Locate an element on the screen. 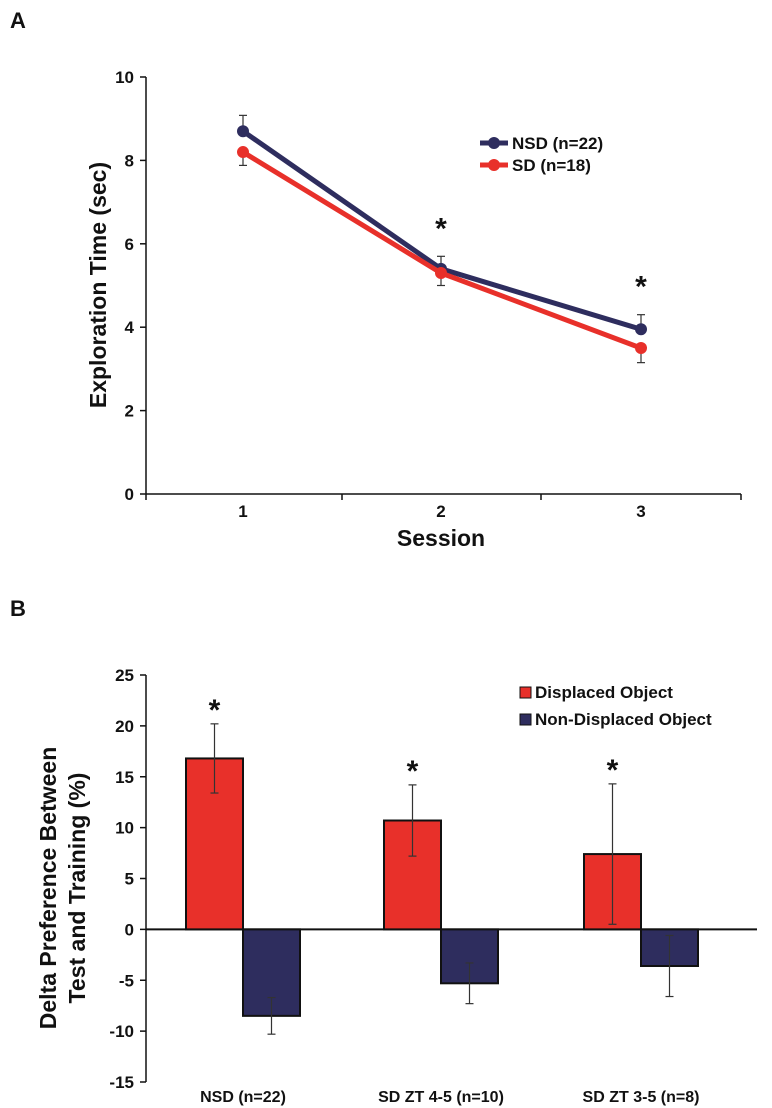 This screenshot has height=1108, width=772. panel-b-letter: B is located at coordinates (18, 608).